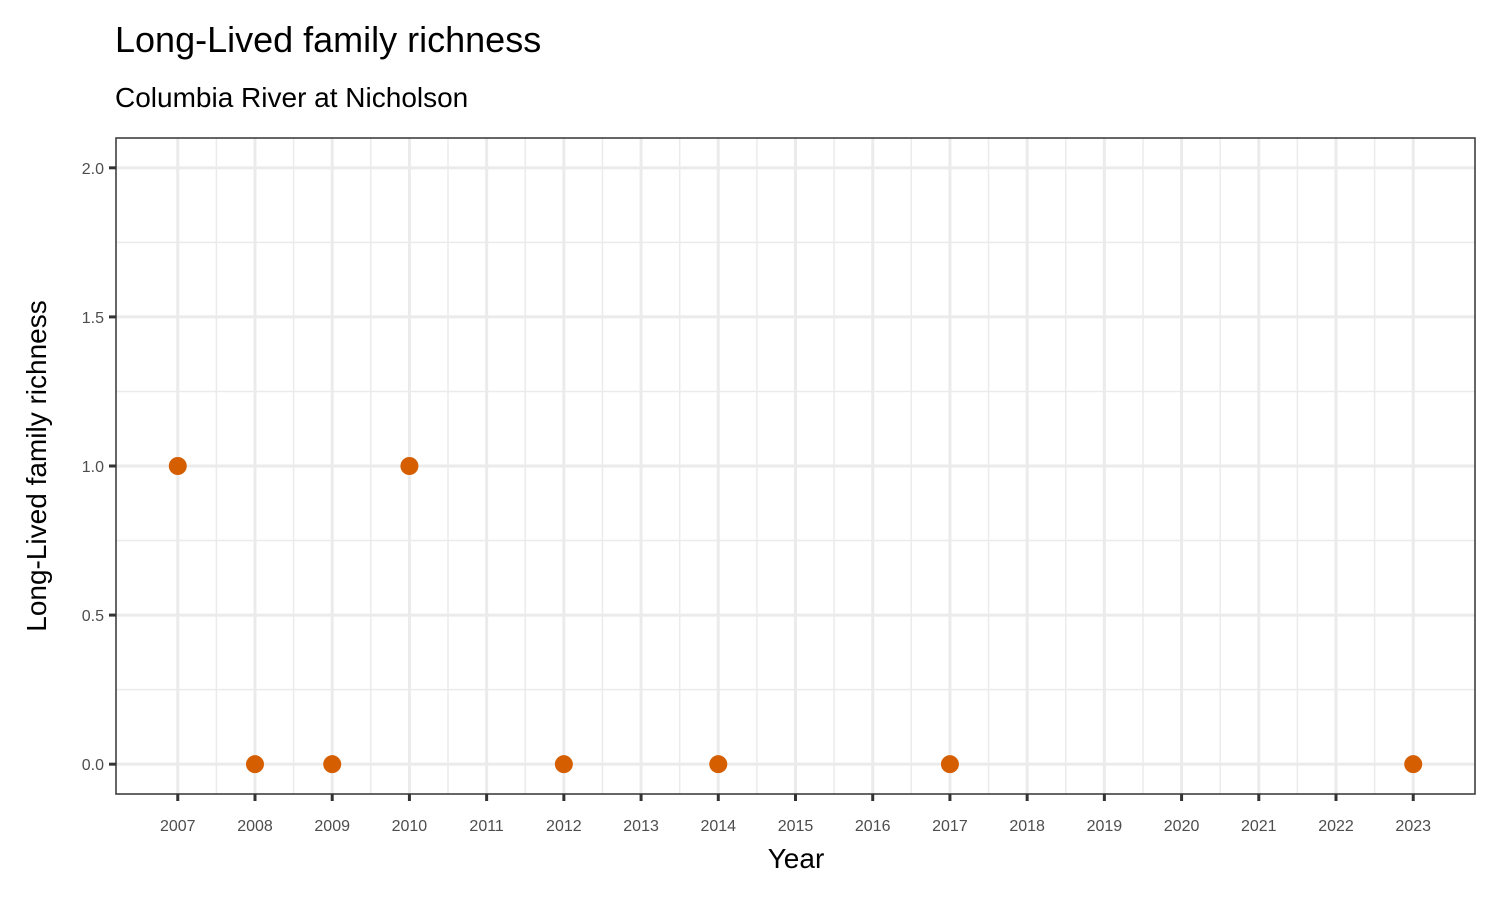 The height and width of the screenshot is (900, 1500). Describe the element at coordinates (93, 467) in the screenshot. I see `y-tick-label: 1.0` at that location.